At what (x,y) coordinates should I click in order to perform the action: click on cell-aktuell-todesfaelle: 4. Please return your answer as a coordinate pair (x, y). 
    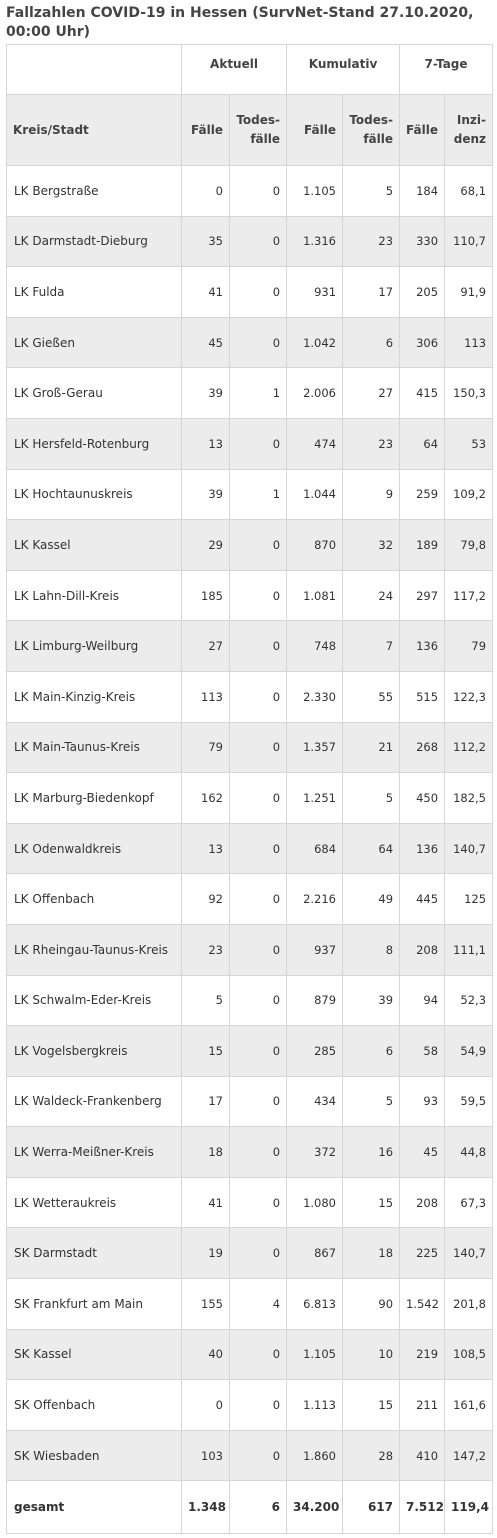
    Looking at the image, I should click on (258, 1304).